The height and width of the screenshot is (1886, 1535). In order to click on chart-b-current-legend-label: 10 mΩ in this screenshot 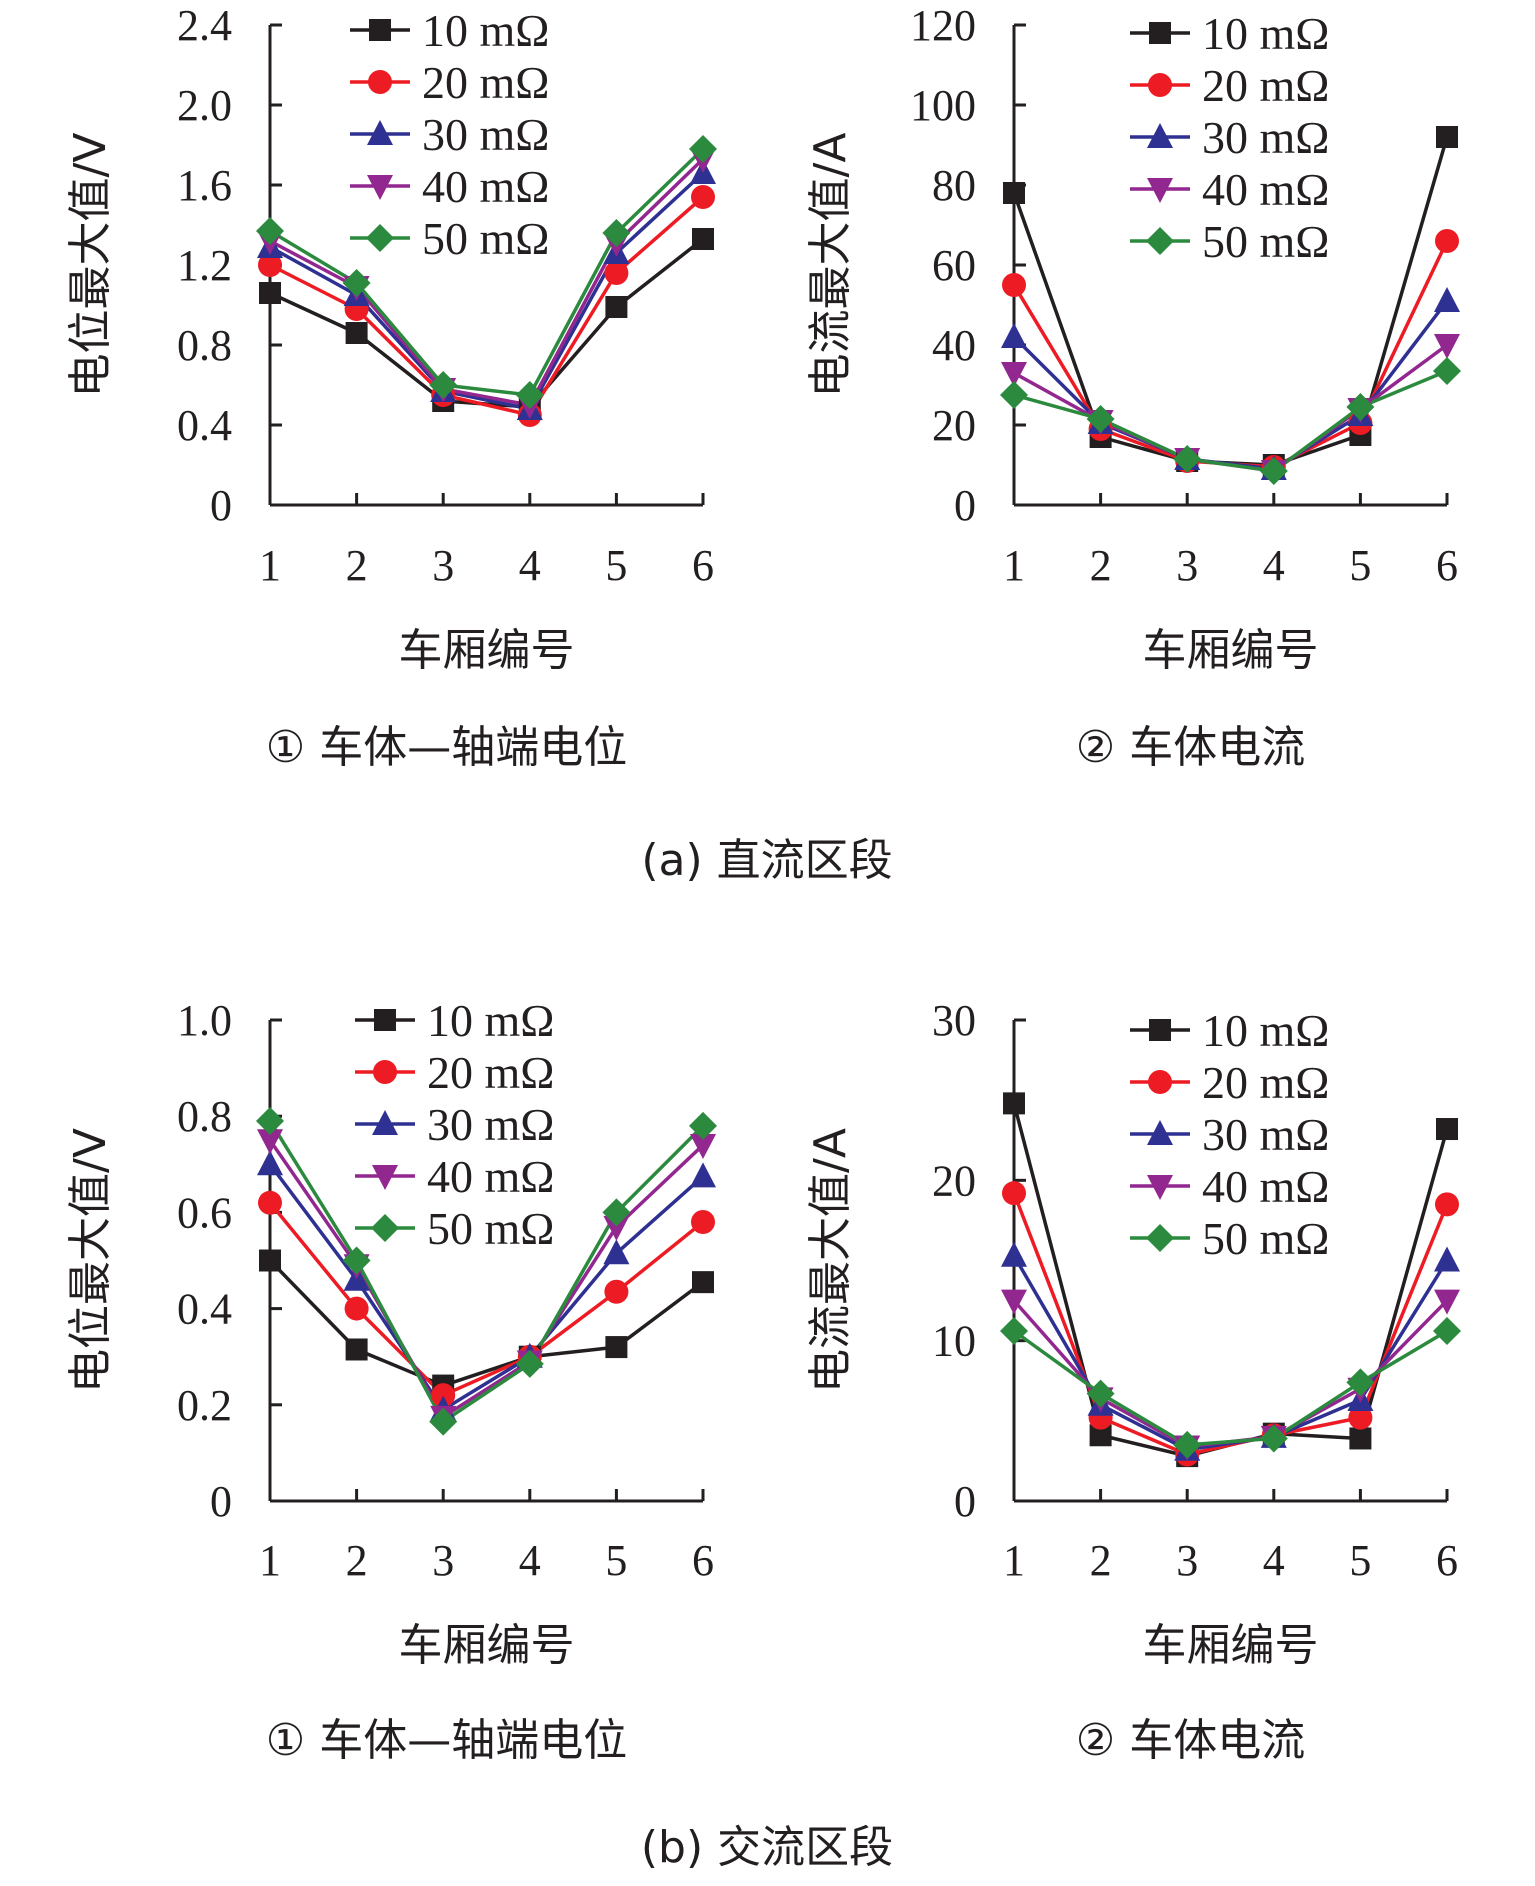, I will do `click(1265, 1030)`.